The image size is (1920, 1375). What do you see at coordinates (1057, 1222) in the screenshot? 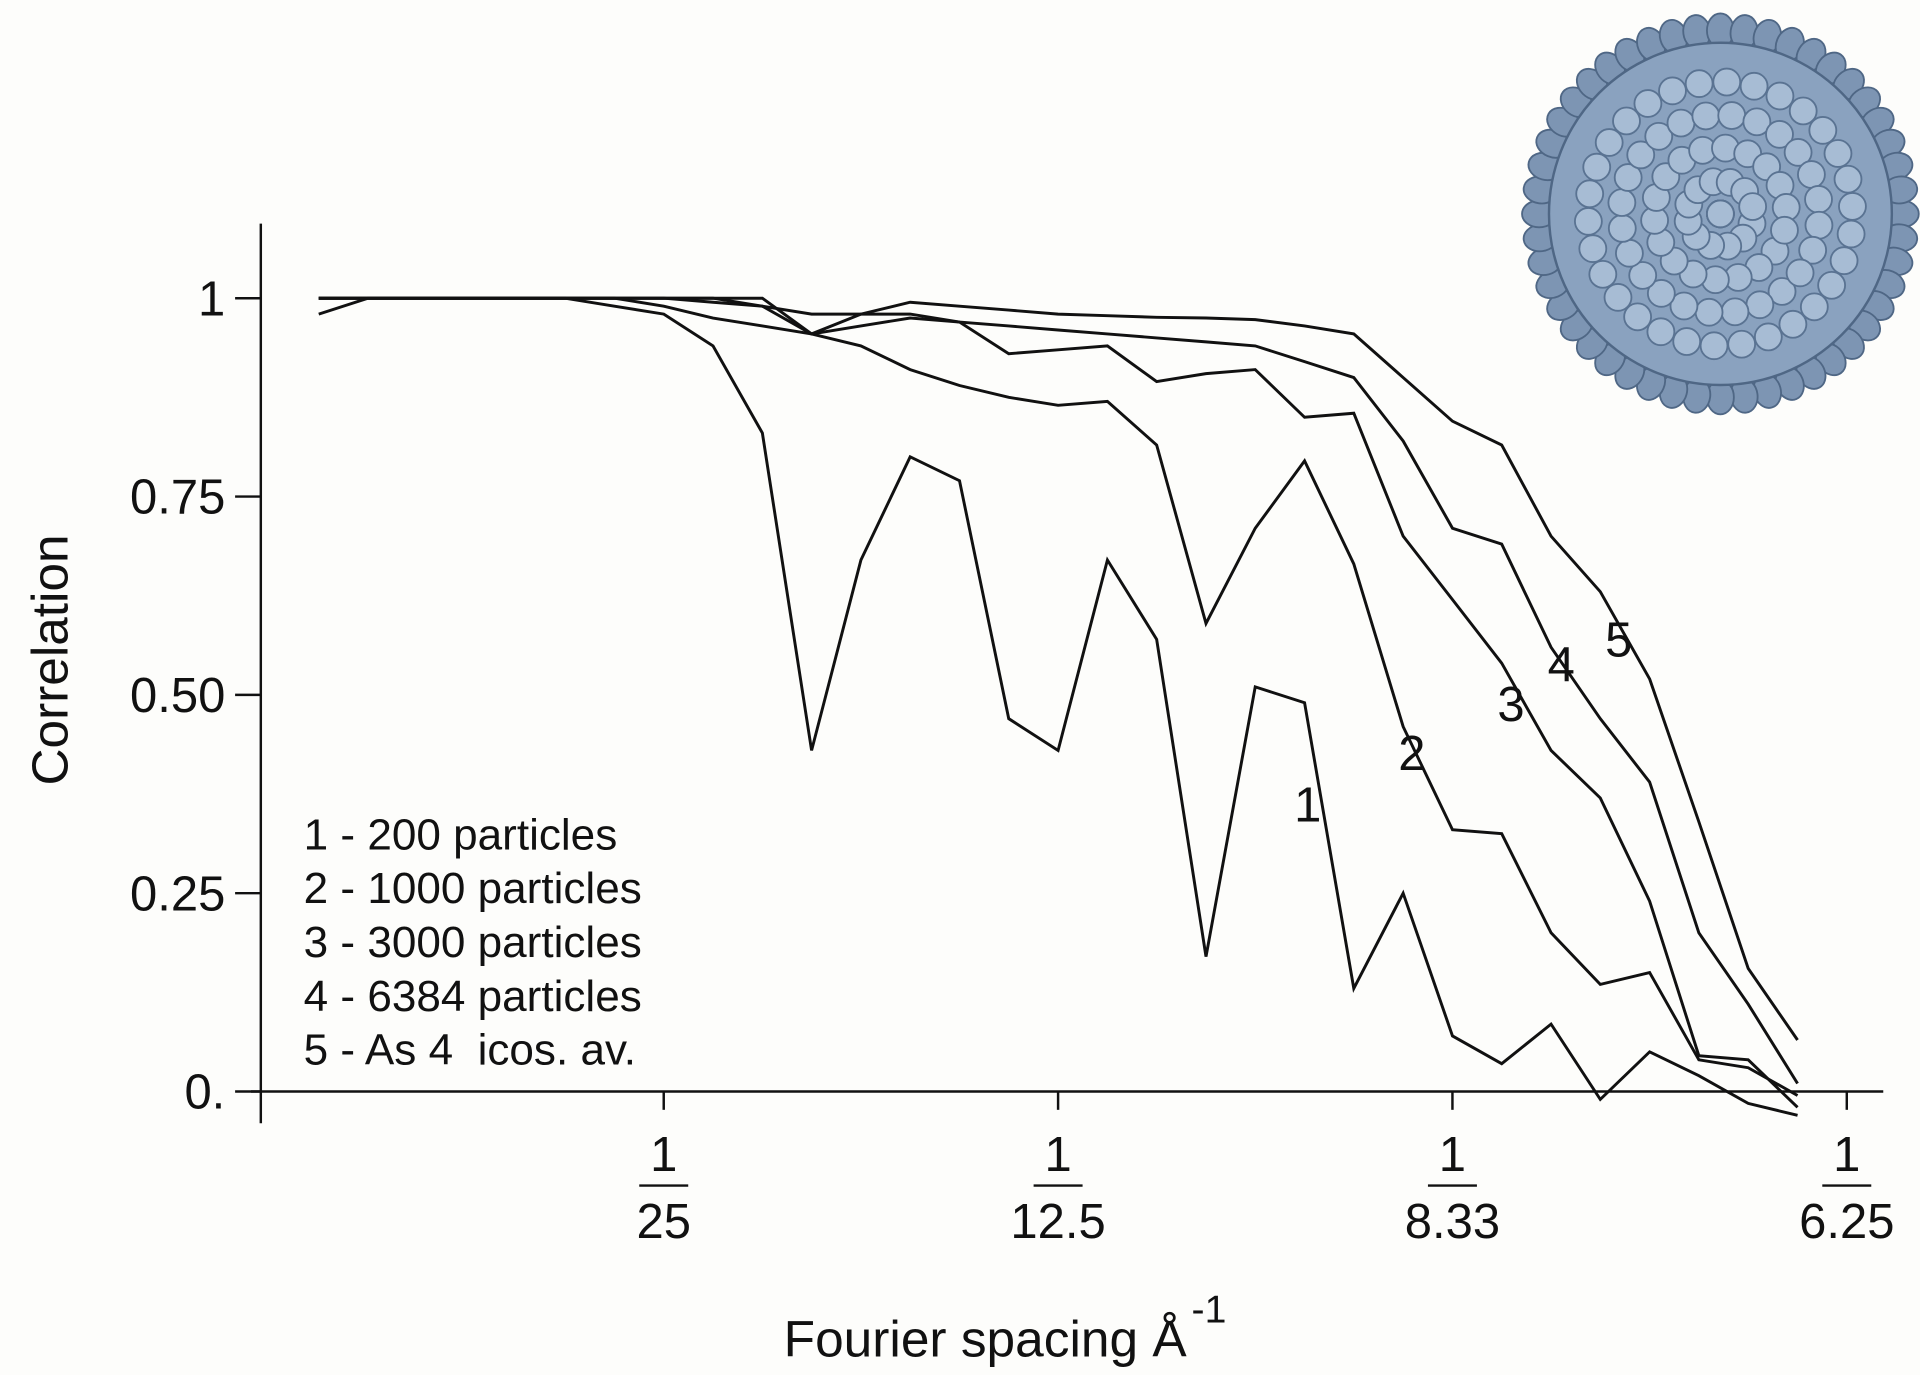
I see `x-tick-denominator: 12.5` at bounding box center [1057, 1222].